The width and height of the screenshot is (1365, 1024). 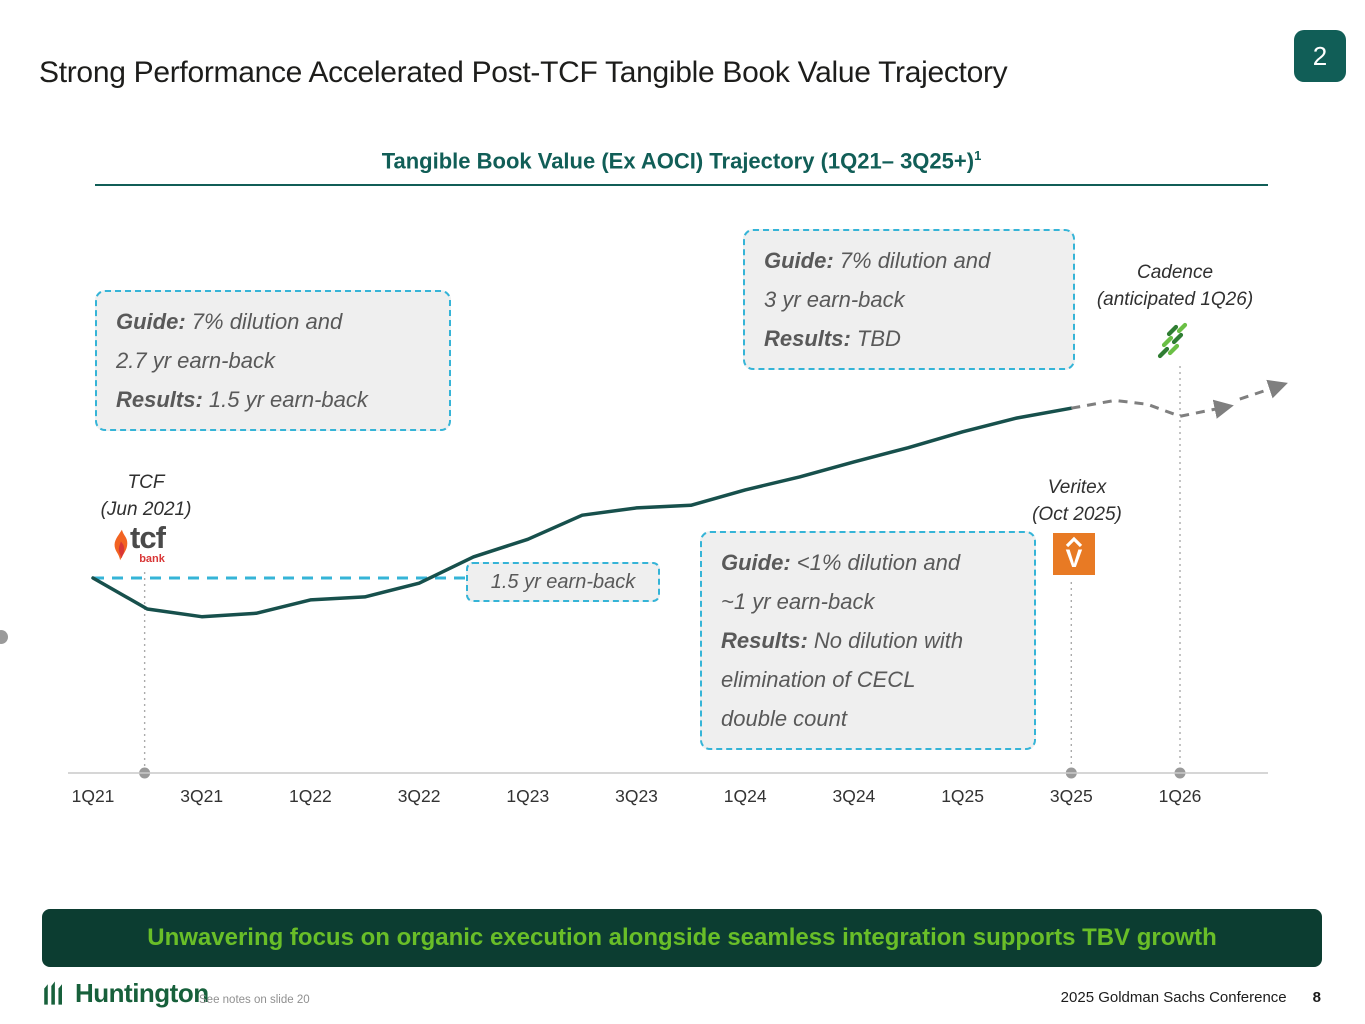 I want to click on annotation-tcf-name: TCF, so click(x=146, y=482).